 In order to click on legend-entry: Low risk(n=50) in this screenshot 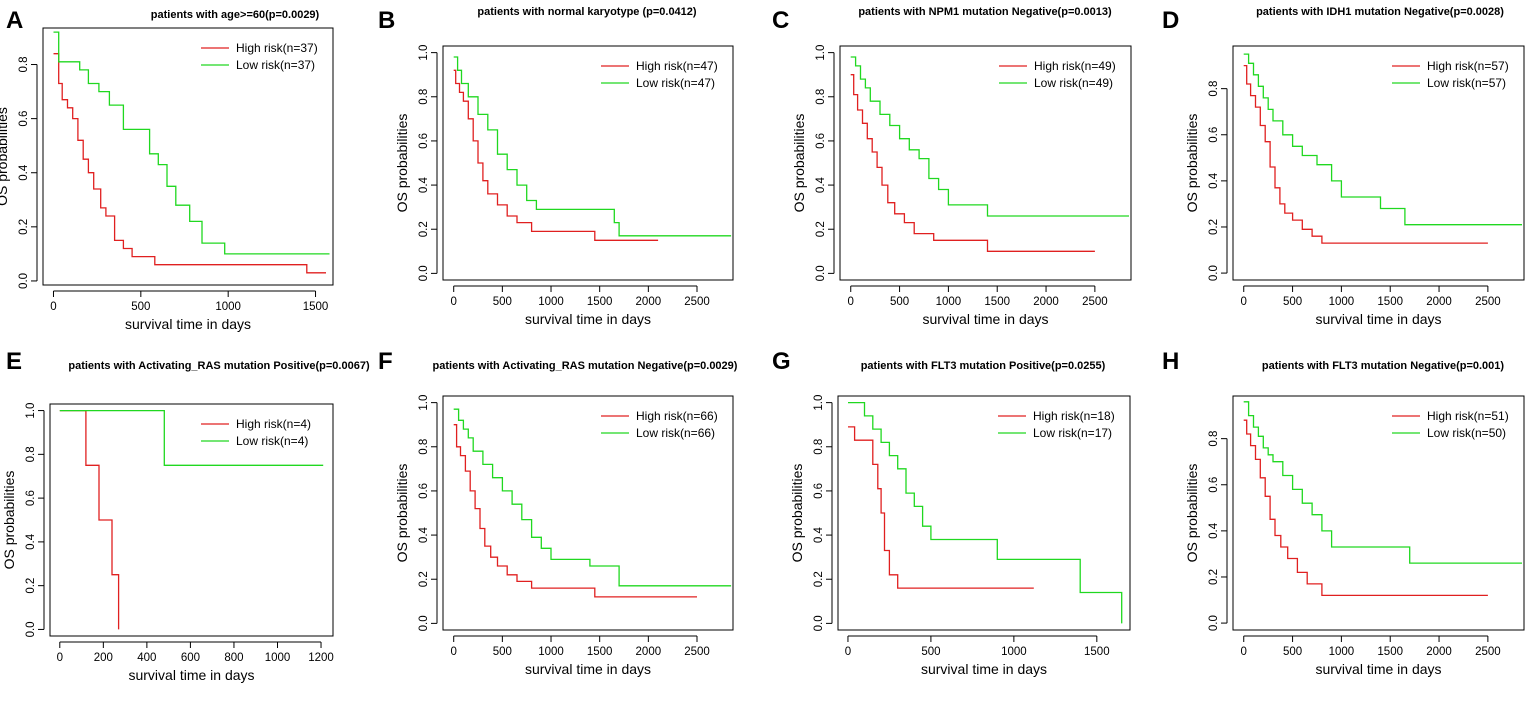, I will do `click(1466, 433)`.